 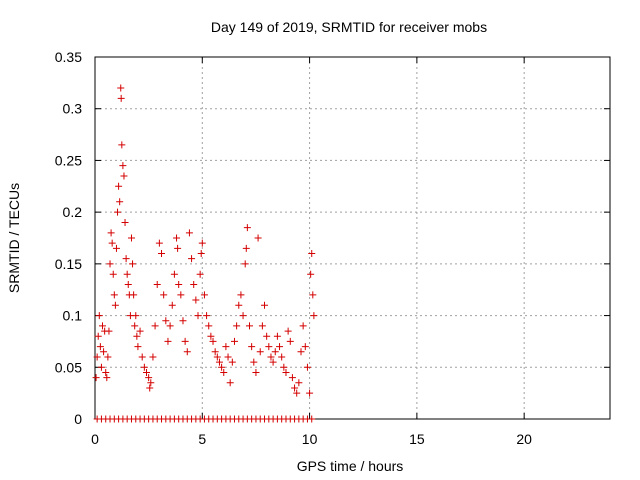 What do you see at coordinates (73, 109) in the screenshot?
I see `y-tick-label: 0.3` at bounding box center [73, 109].